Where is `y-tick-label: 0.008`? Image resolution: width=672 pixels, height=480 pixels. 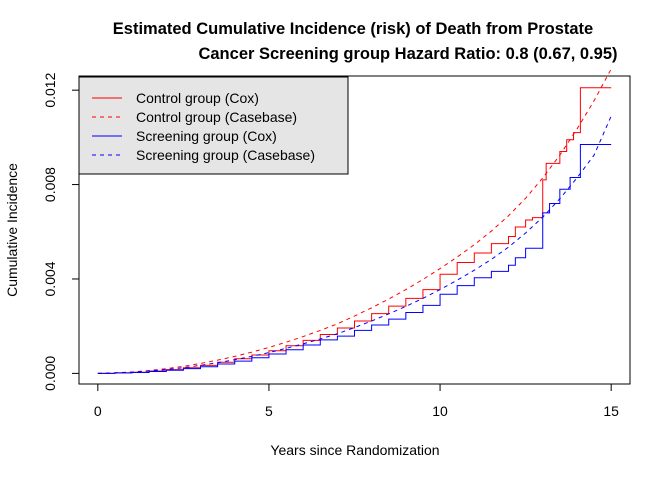
y-tick-label: 0.008 is located at coordinates (50, 184).